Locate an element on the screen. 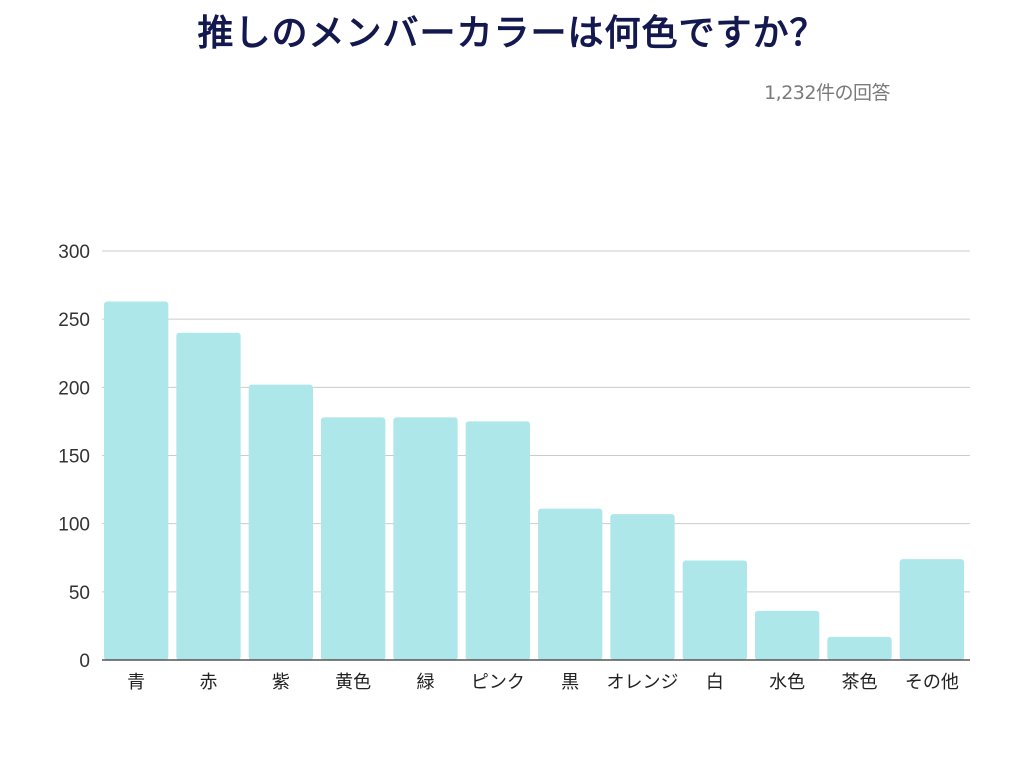 Image resolution: width=1024 pixels, height=768 pixels. response-count: 1,232件の回答 is located at coordinates (827, 93).